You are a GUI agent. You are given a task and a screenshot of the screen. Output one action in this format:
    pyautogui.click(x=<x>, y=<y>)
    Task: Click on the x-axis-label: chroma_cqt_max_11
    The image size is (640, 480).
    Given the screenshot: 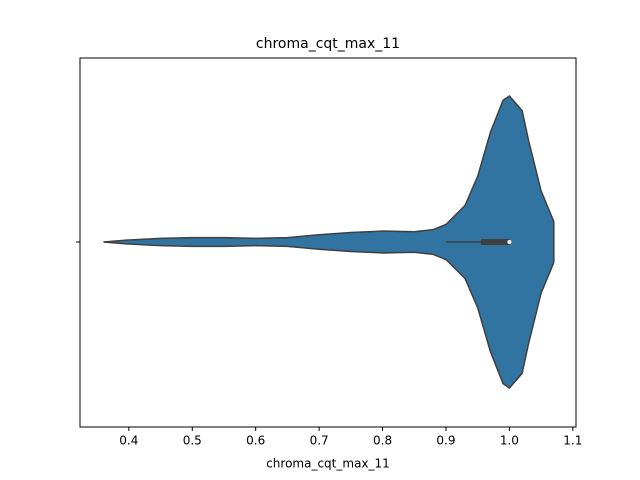 What is the action you would take?
    pyautogui.click(x=328, y=464)
    